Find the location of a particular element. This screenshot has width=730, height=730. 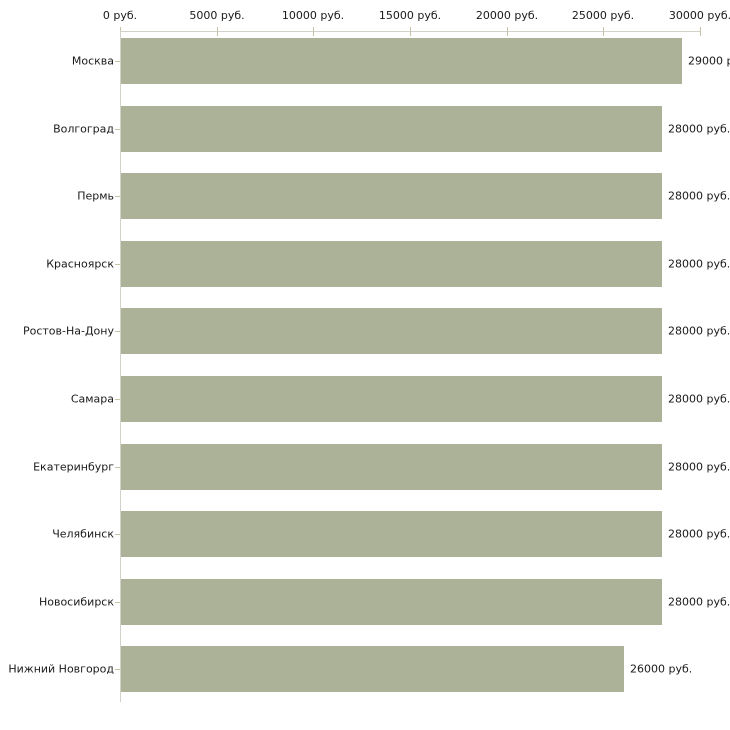

category-label: Екатеринбург is located at coordinates (73, 467).